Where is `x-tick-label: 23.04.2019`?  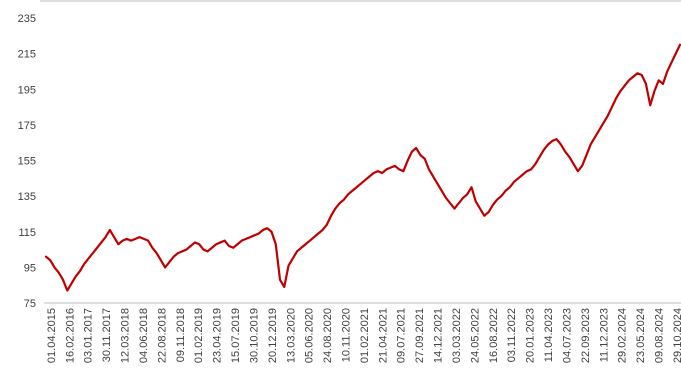
x-tick-label: 23.04.2019 is located at coordinates (218, 335).